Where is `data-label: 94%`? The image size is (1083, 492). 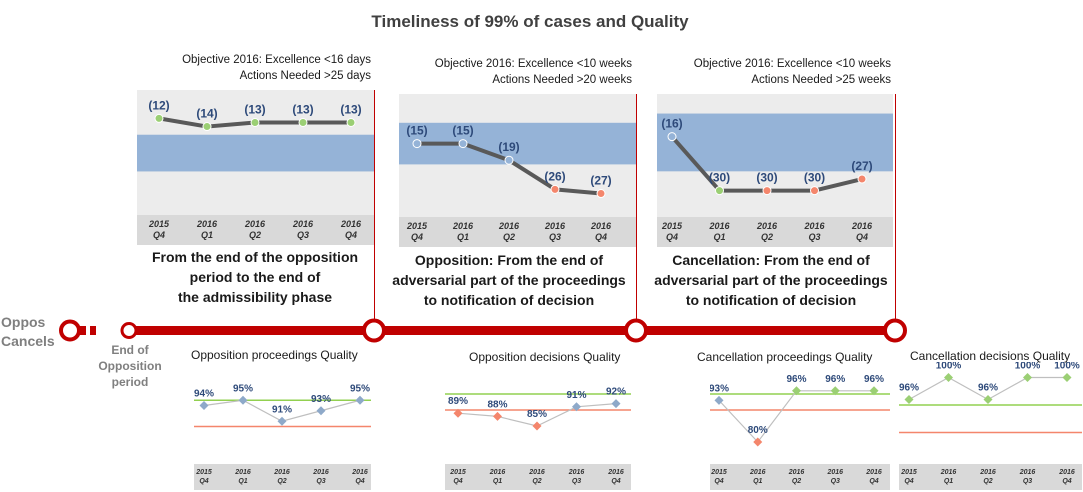 data-label: 94% is located at coordinates (204, 394).